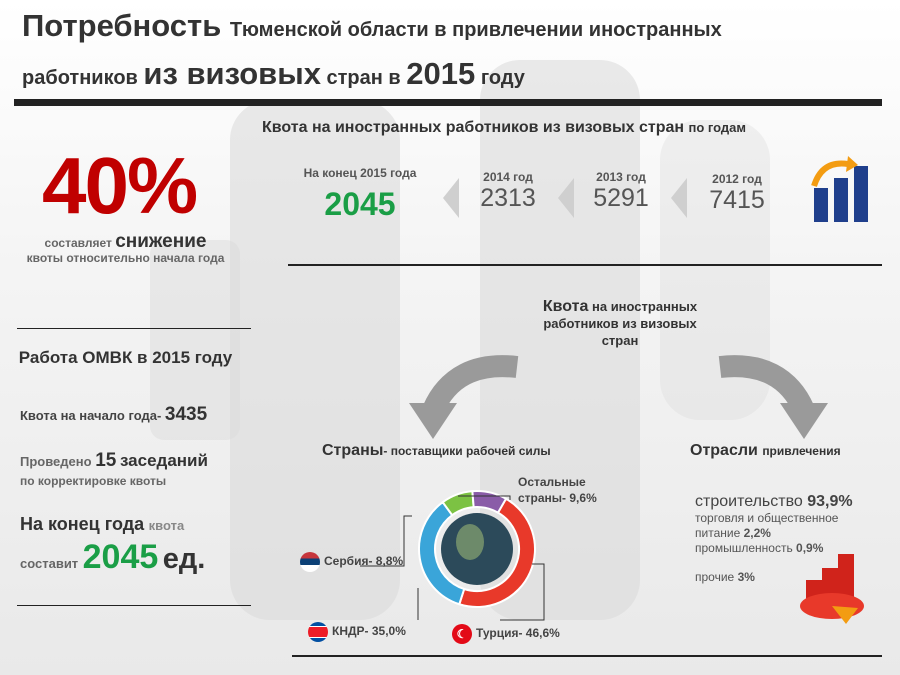 The height and width of the screenshot is (675, 900). Describe the element at coordinates (161, 241) in the screenshot. I see `caption-part: снижение` at that location.